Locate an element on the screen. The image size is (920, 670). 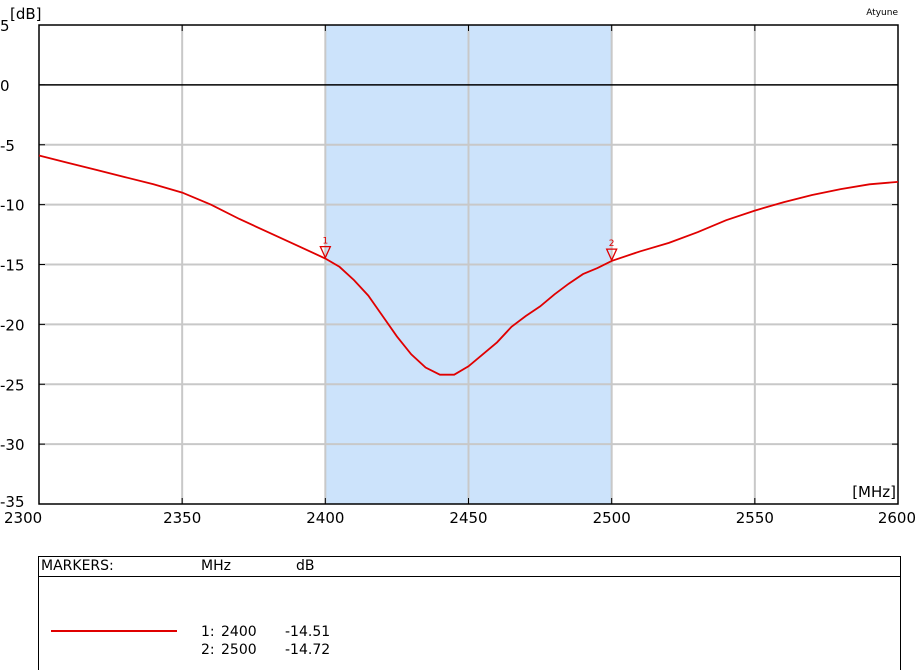
x-tick-label: 2400 is located at coordinates (325, 518).